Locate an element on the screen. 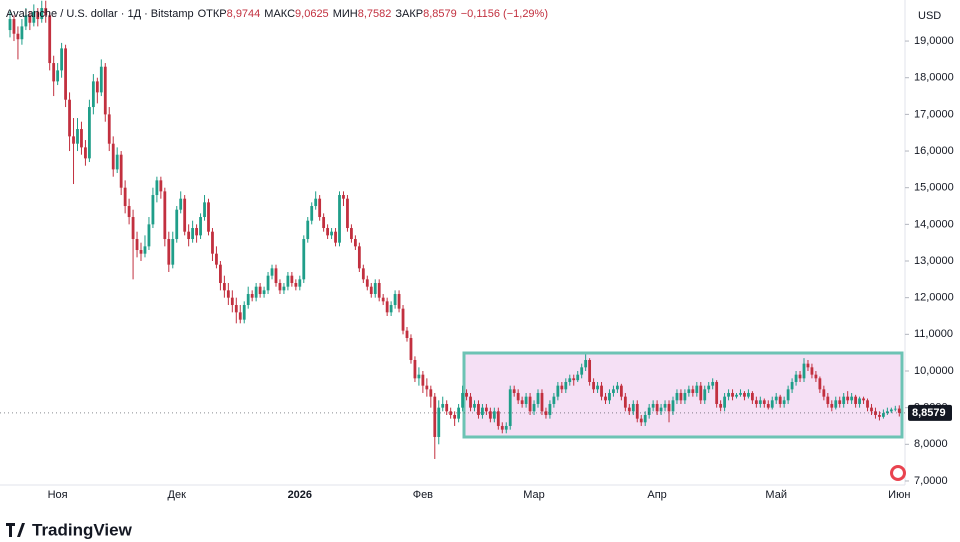  y-tick-label: 18,0000 is located at coordinates (934, 78).